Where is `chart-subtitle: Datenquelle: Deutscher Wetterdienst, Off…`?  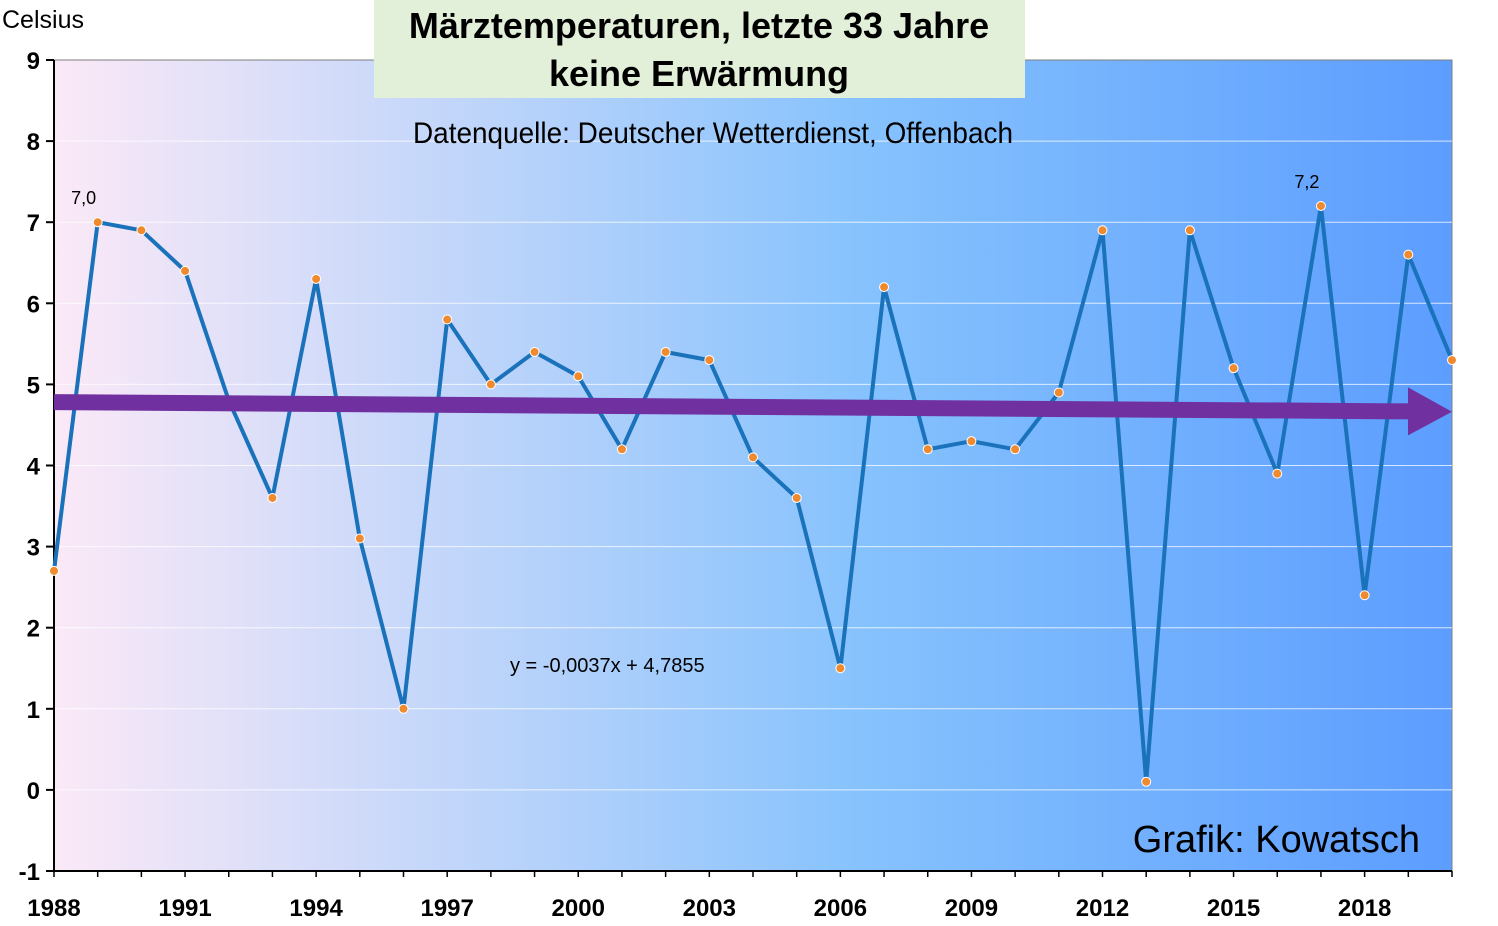
chart-subtitle: Datenquelle: Deutscher Wetterdienst, Off… is located at coordinates (713, 133).